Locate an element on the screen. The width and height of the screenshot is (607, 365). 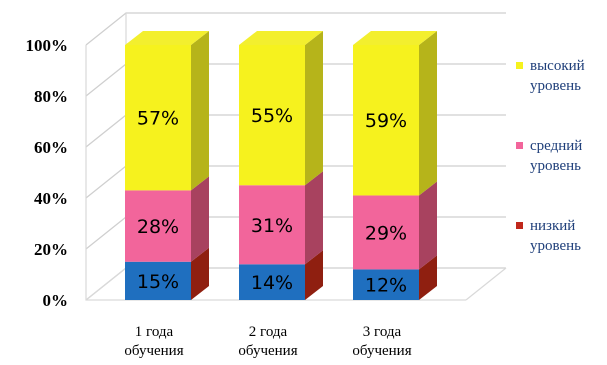
depth-axis-line is located at coordinates (106, 284).